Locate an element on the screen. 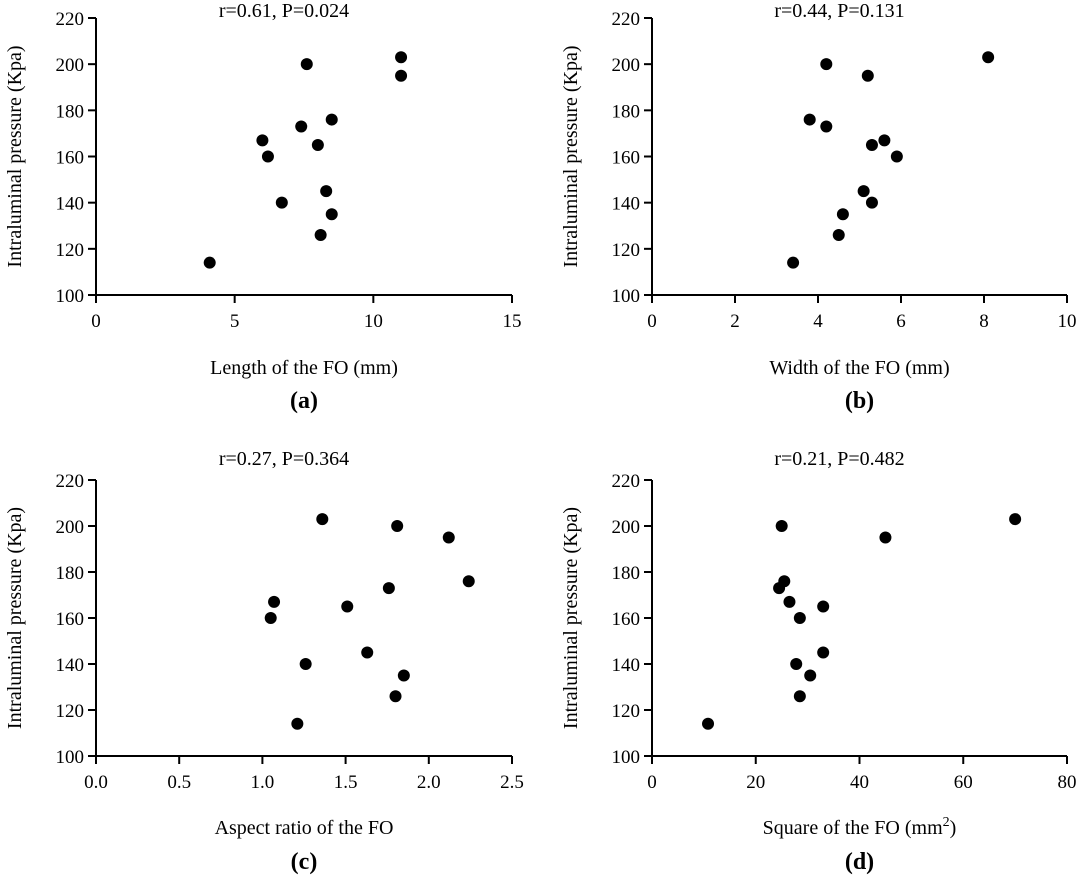 This screenshot has width=1080, height=882. correlation-annotation: r=0.27, P=0.364 is located at coordinates (284, 459).